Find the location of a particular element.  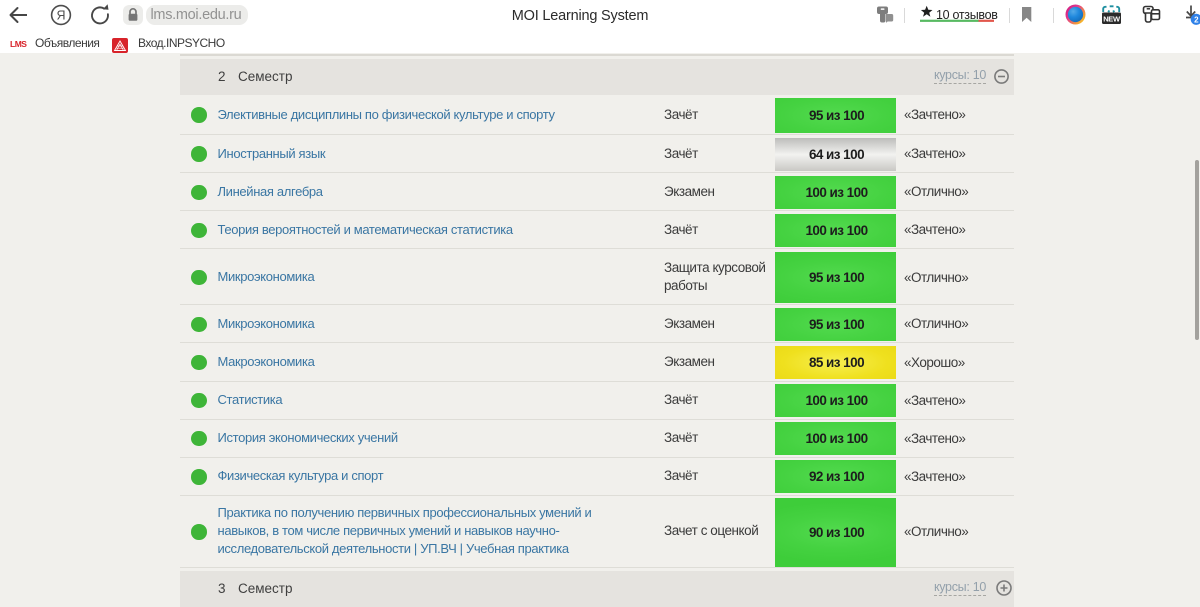

svg-text: NEW is located at coordinates (1112, 18).